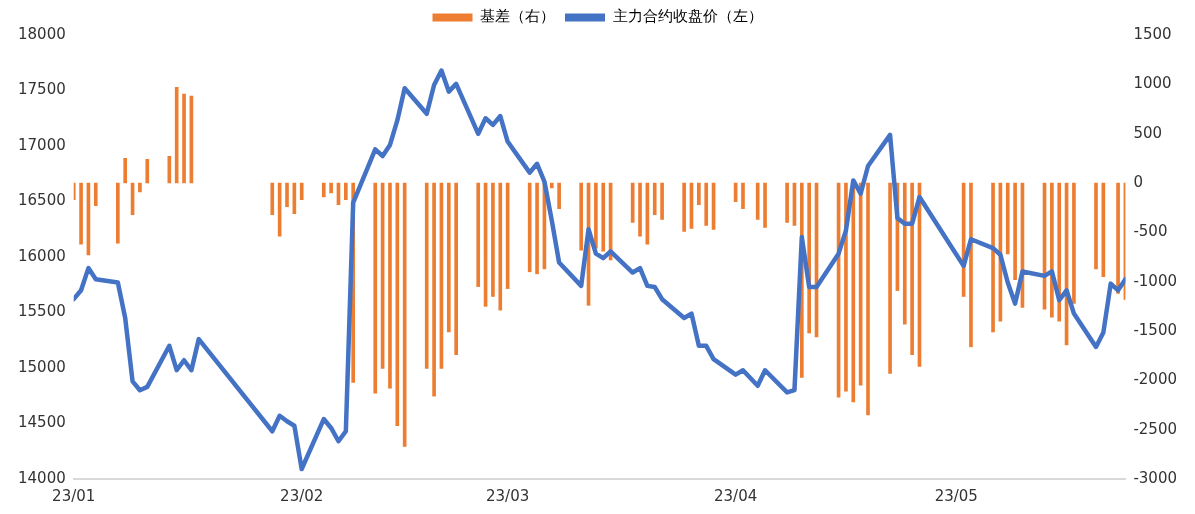 Image resolution: width=1195 pixels, height=514 pixels. I want to click on y2-tick-label: -1500, so click(1155, 329).